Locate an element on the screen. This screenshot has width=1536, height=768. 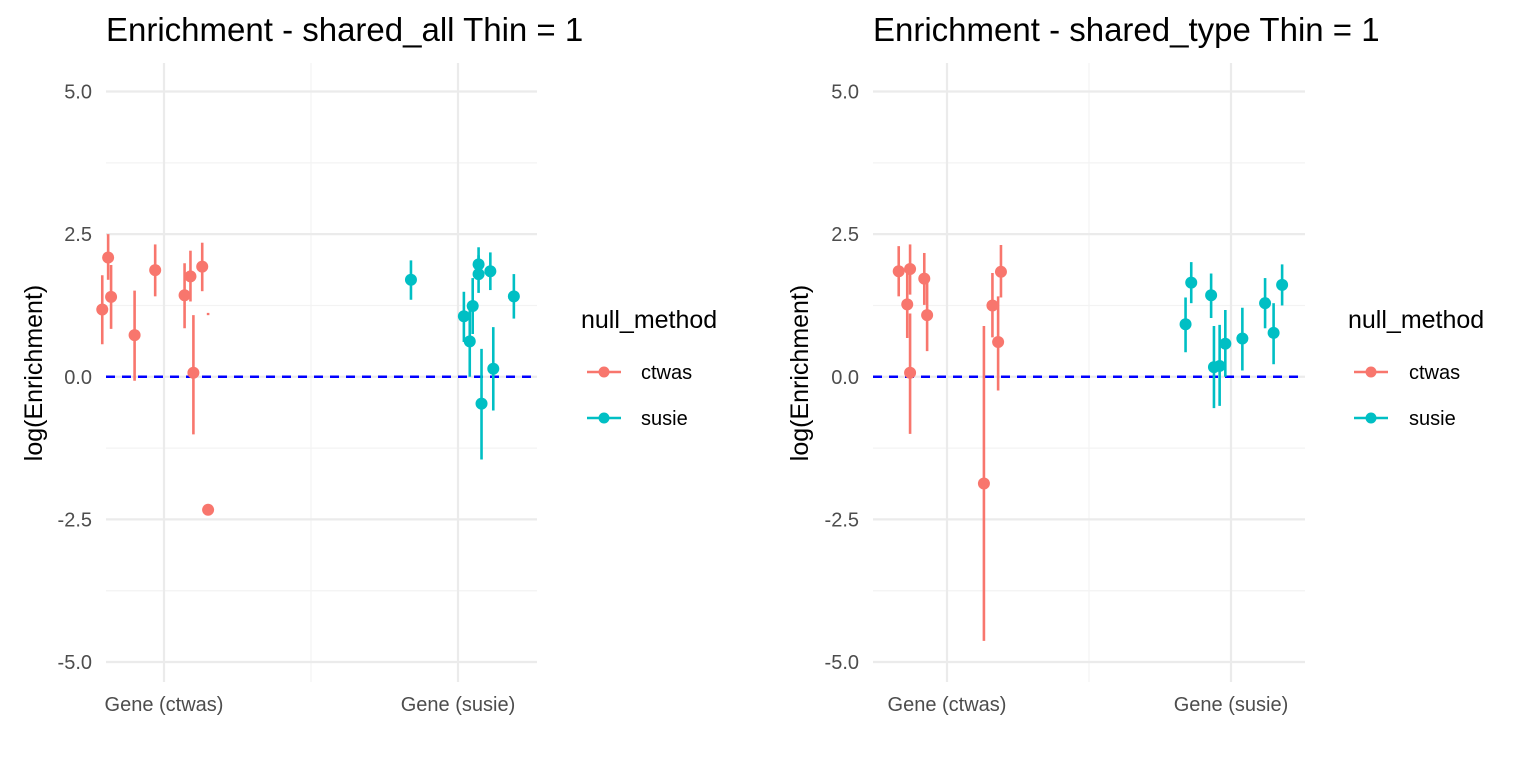
chart-title: Enrichment - shared_type Thin = 1 is located at coordinates (1126, 29).